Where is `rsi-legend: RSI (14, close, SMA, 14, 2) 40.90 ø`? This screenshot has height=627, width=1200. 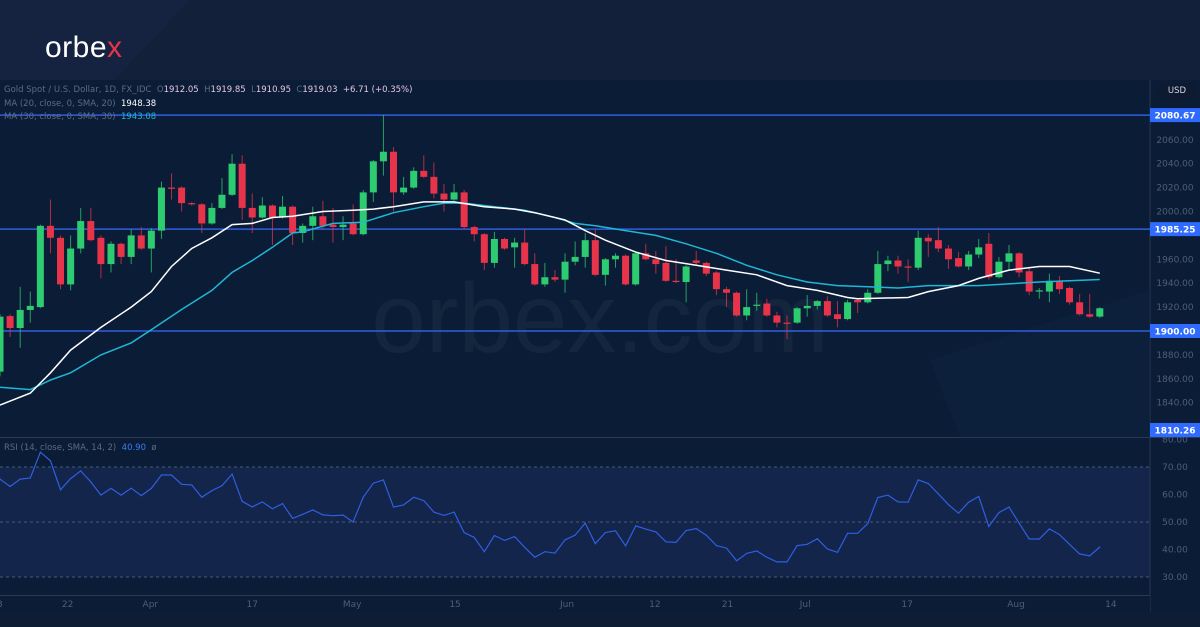 rsi-legend: RSI (14, close, SMA, 14, 2) 40.90 ø is located at coordinates (80, 448).